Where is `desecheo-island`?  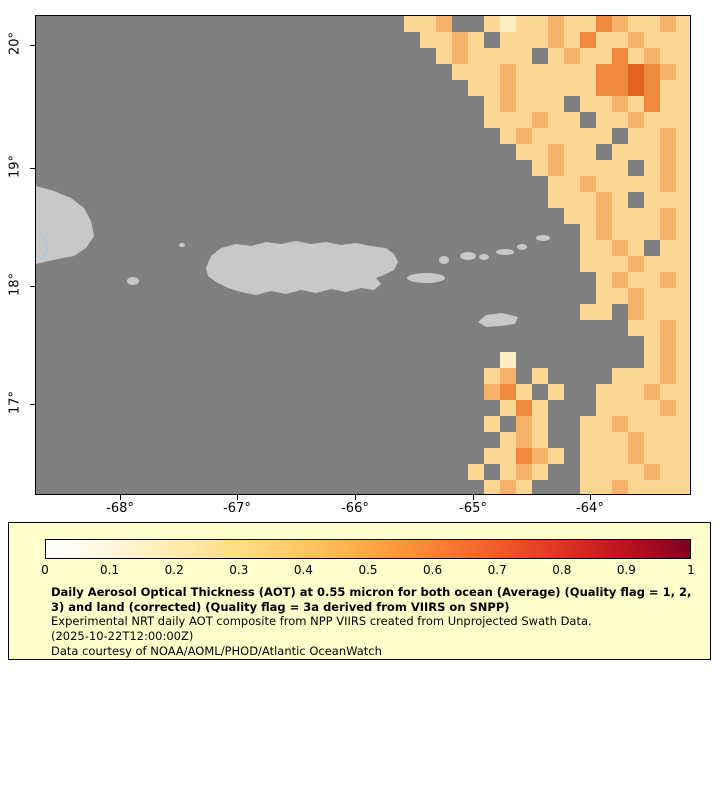
desecheo-island is located at coordinates (182, 245).